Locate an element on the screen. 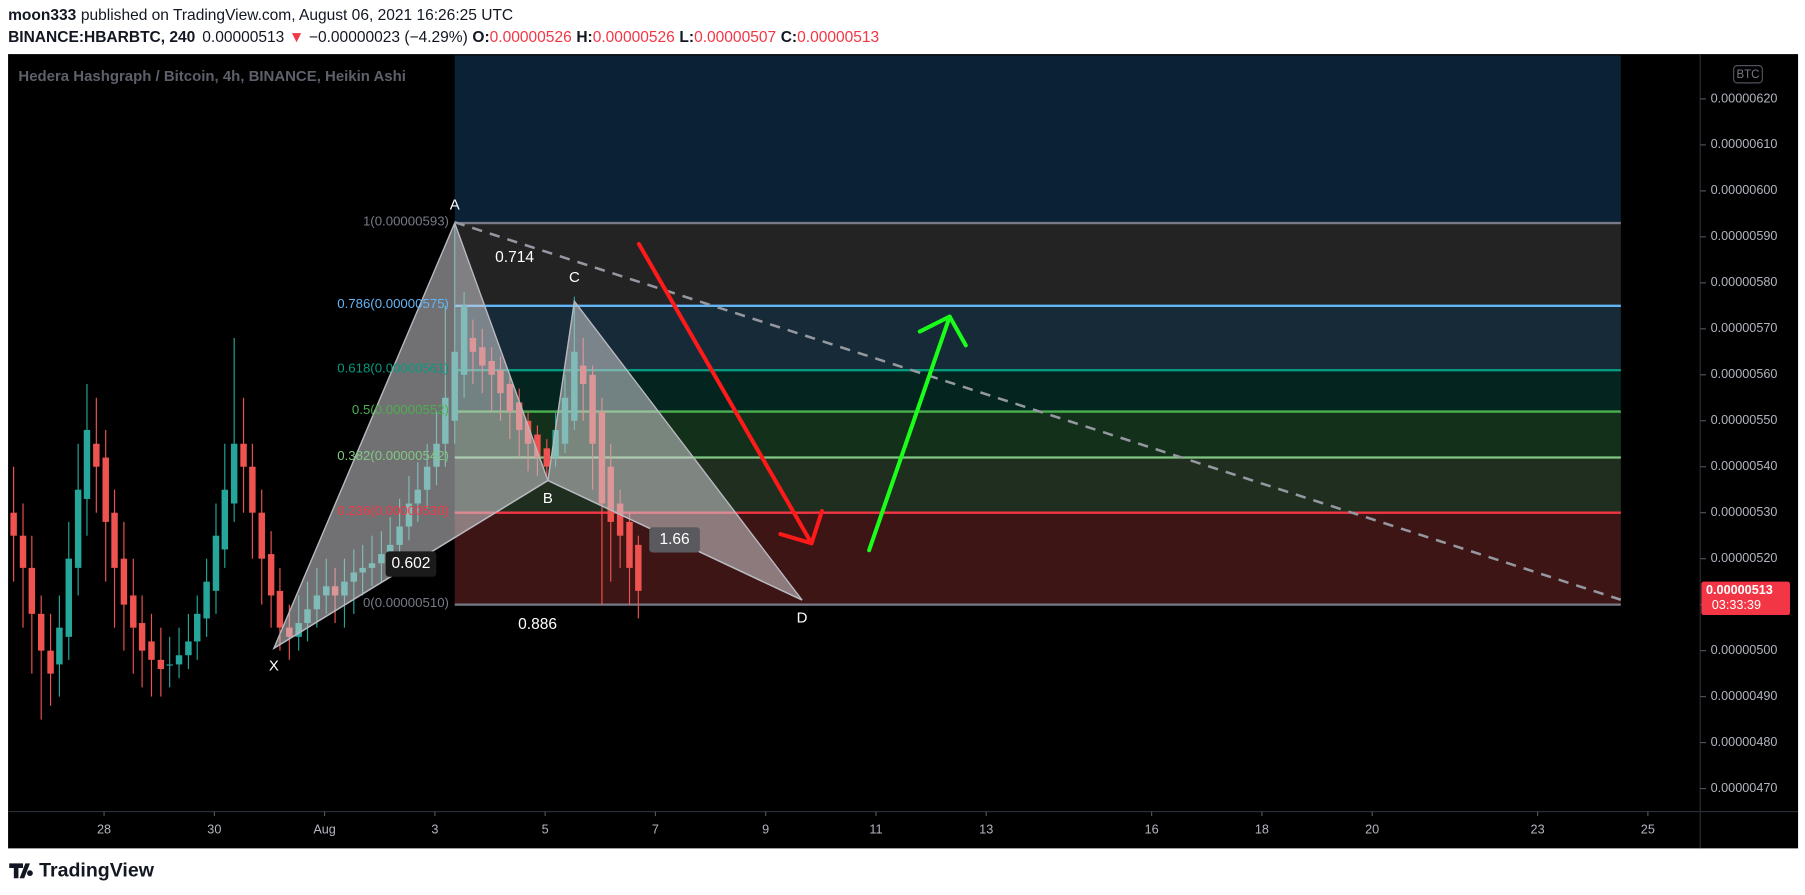 This screenshot has height=895, width=1805. fib-label: 0.236(0.00000530) is located at coordinates (393, 510).